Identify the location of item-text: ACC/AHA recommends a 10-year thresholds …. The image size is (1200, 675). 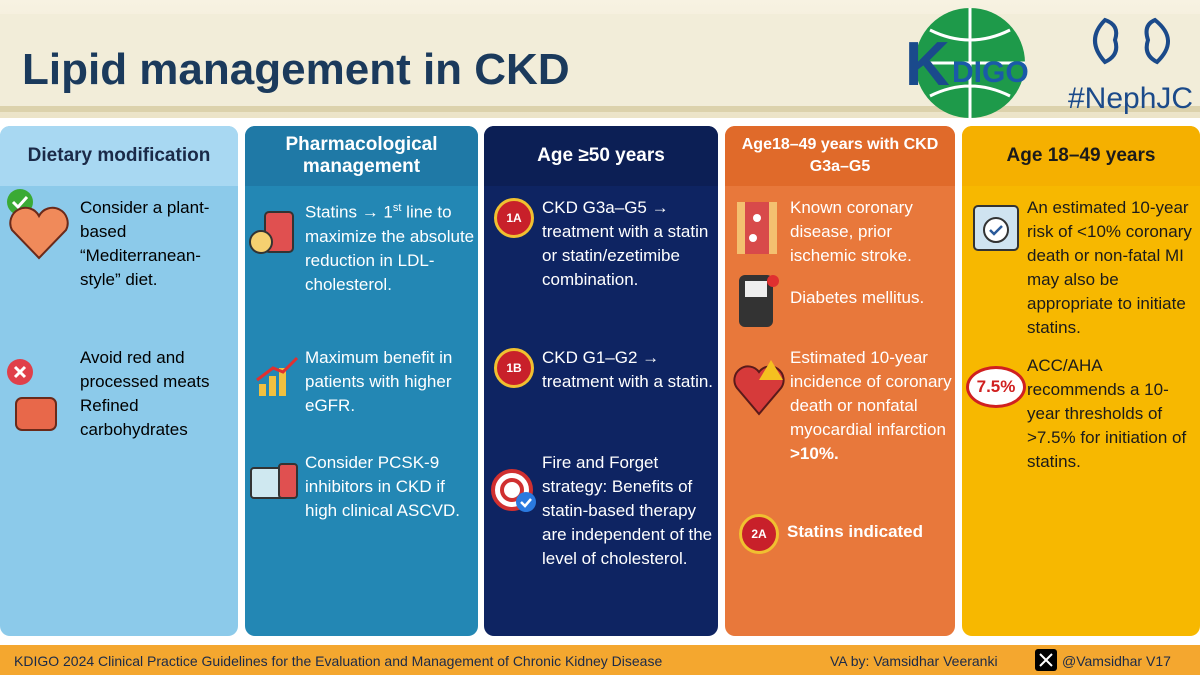
(1107, 413).